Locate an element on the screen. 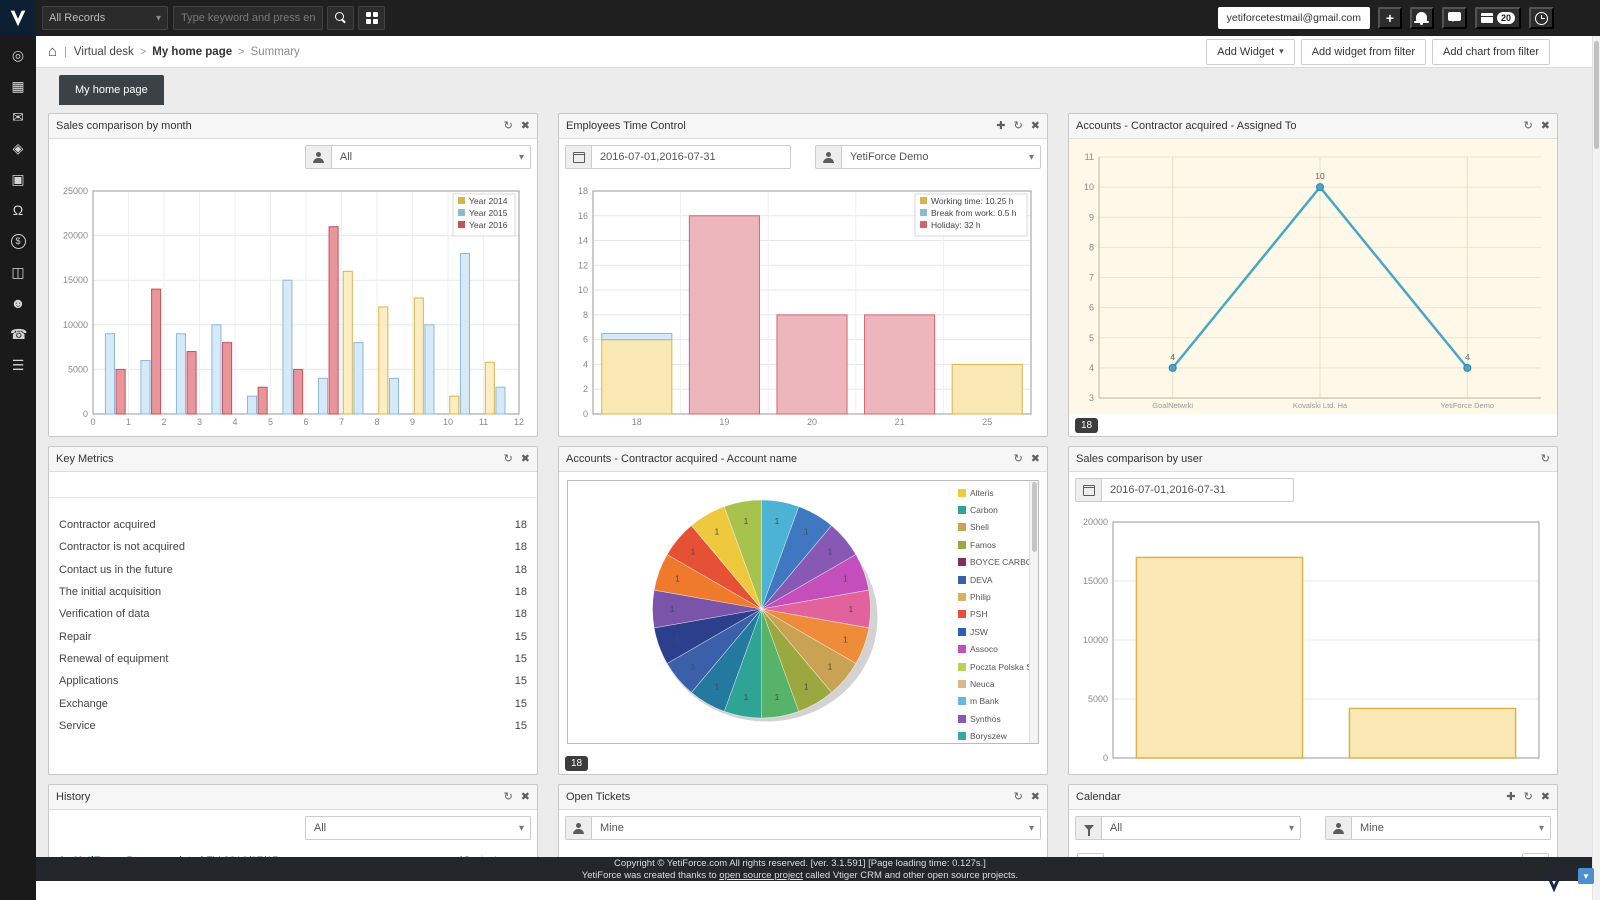 This screenshot has height=900, width=1600. records-filter-dropdown: All Records is located at coordinates (105, 18).